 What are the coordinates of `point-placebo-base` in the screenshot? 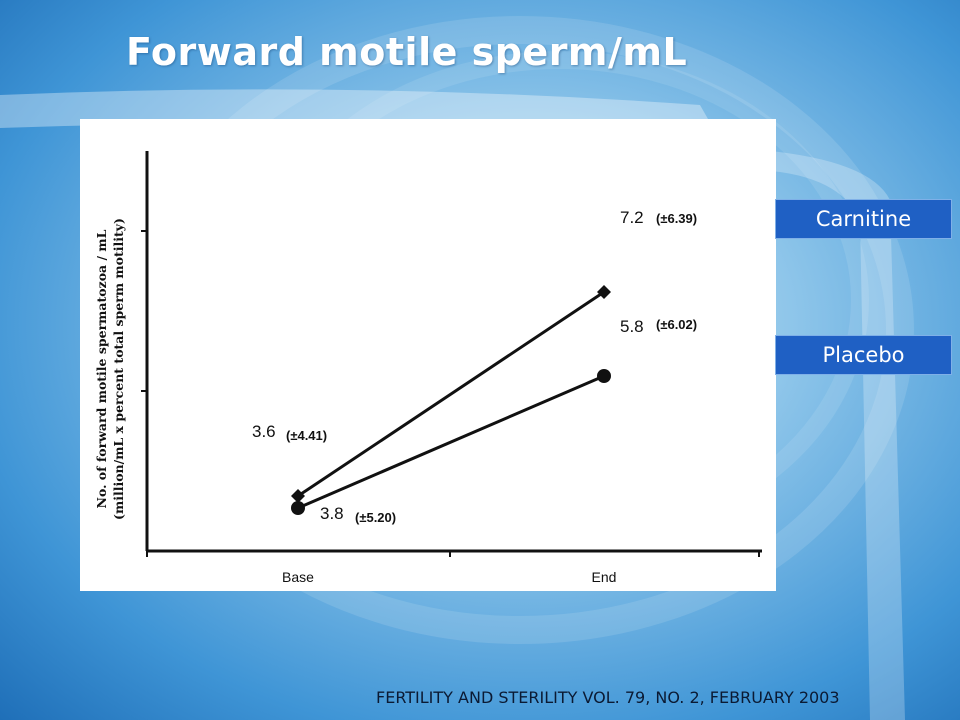 It's located at (298, 508).